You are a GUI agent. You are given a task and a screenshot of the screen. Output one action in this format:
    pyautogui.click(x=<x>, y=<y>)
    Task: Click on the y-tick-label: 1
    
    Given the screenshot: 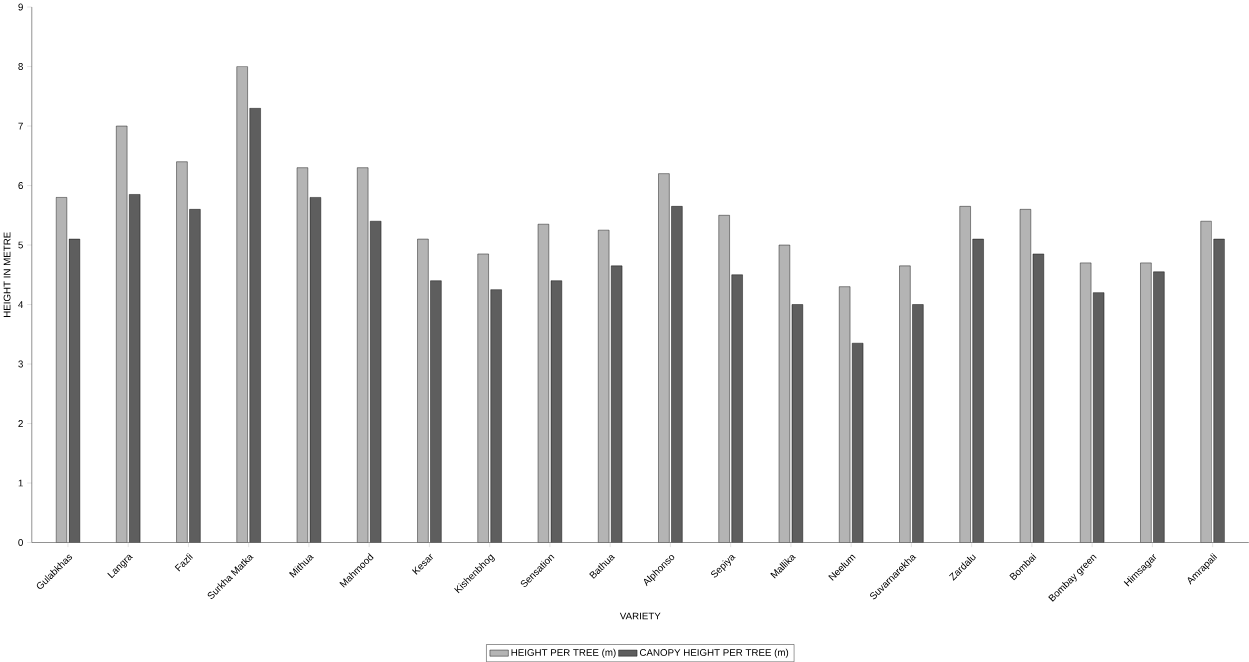 What is the action you would take?
    pyautogui.click(x=20, y=483)
    